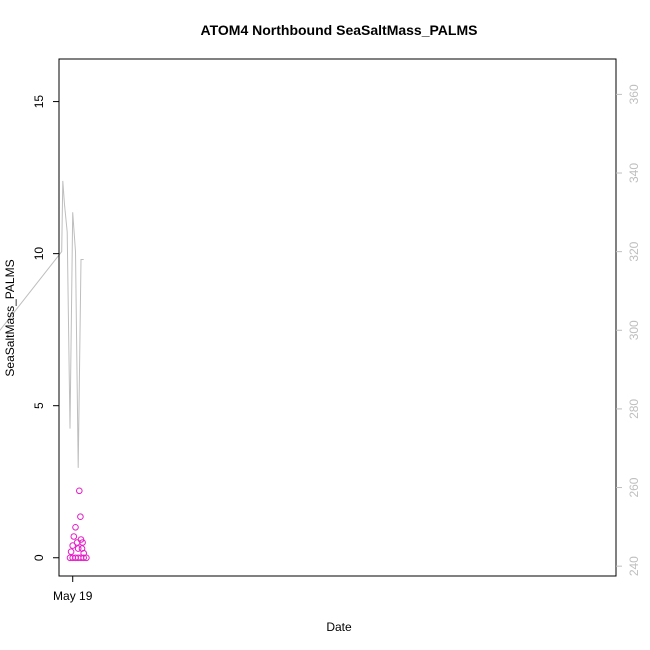 The image size is (650, 650). Describe the element at coordinates (10, 317) in the screenshot. I see `y-axis-label: SeaSaltMass_PALMS` at that location.